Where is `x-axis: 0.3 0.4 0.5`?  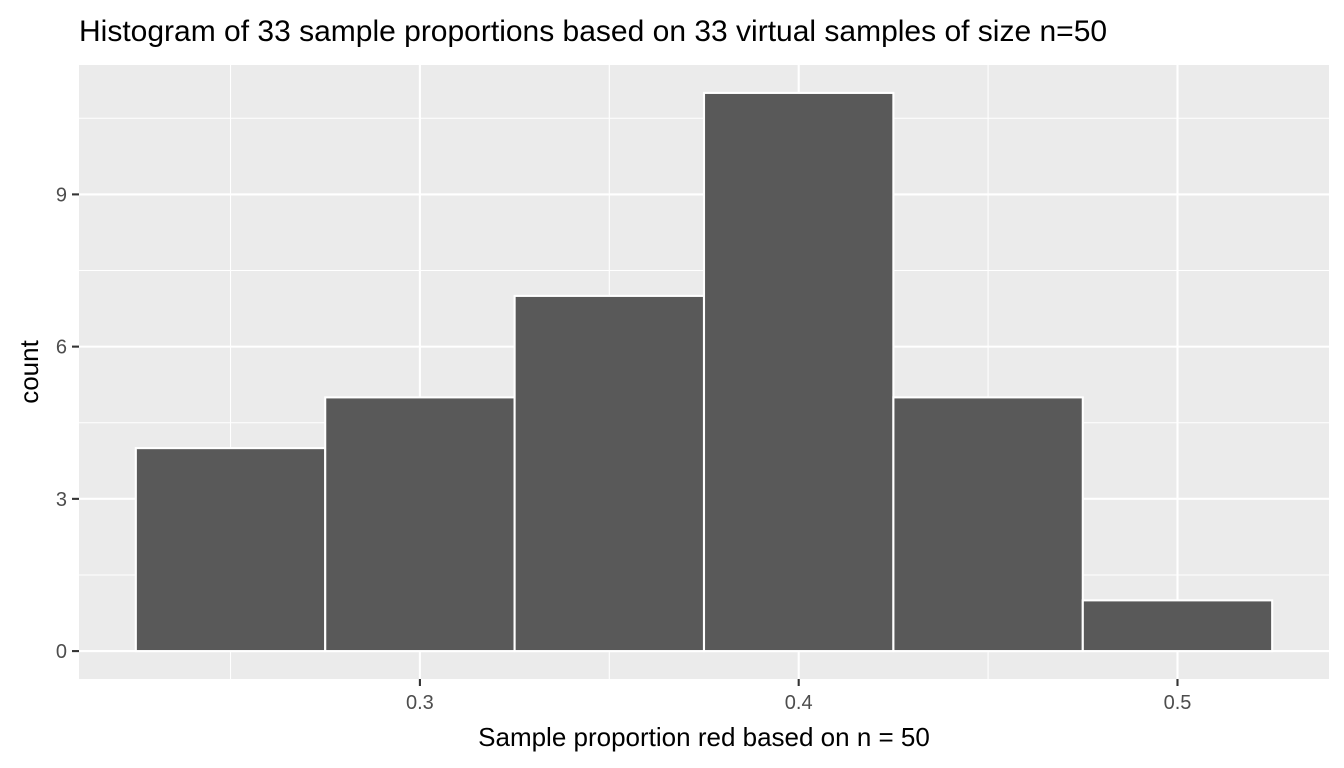 x-axis: 0.3 0.4 0.5 is located at coordinates (798, 696).